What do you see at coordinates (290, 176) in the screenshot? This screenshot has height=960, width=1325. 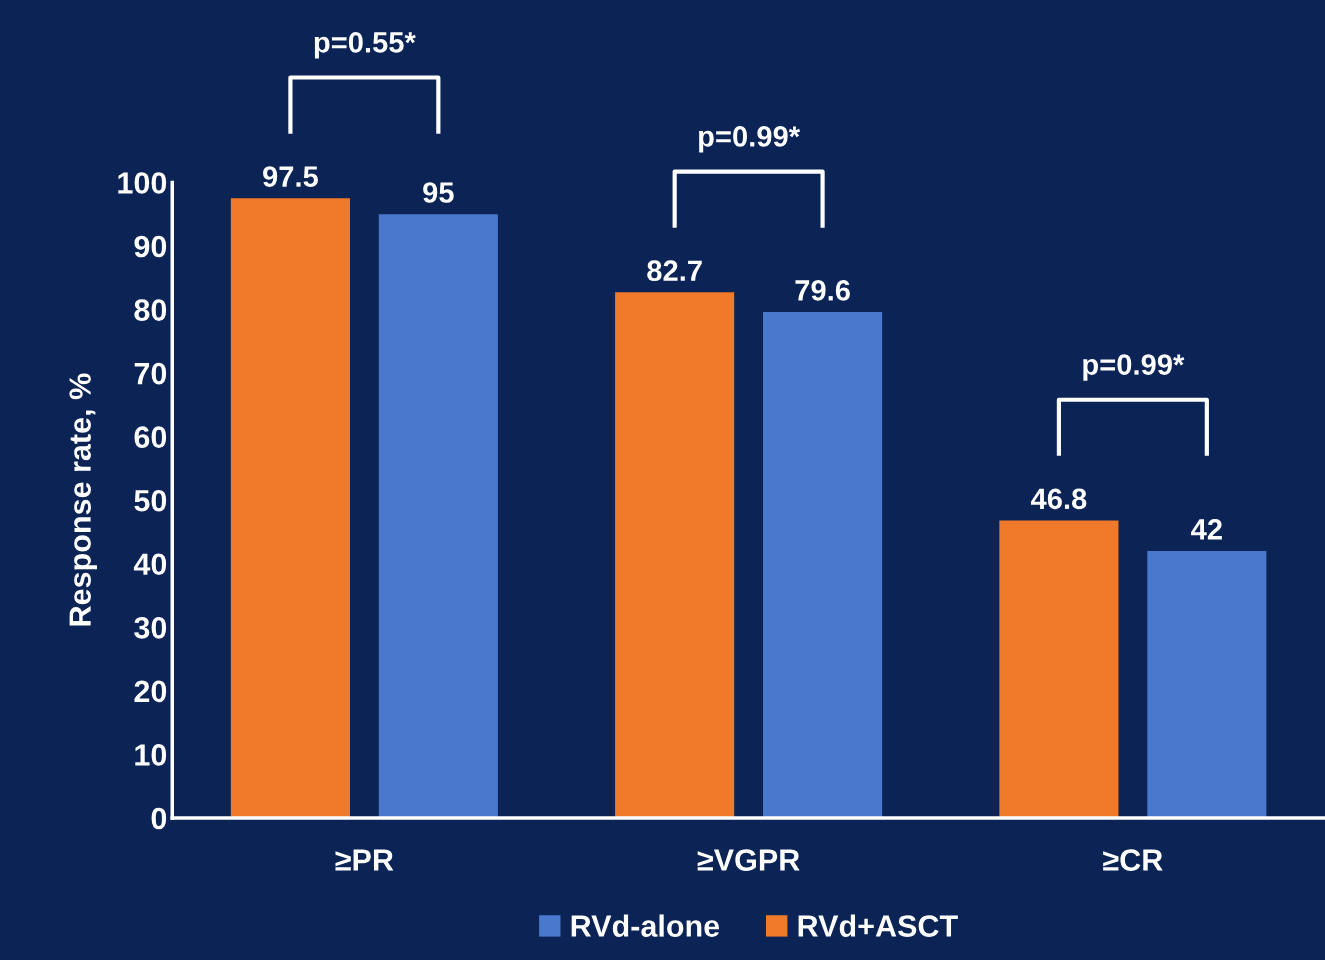 I see `data-label: 97.5` at bounding box center [290, 176].